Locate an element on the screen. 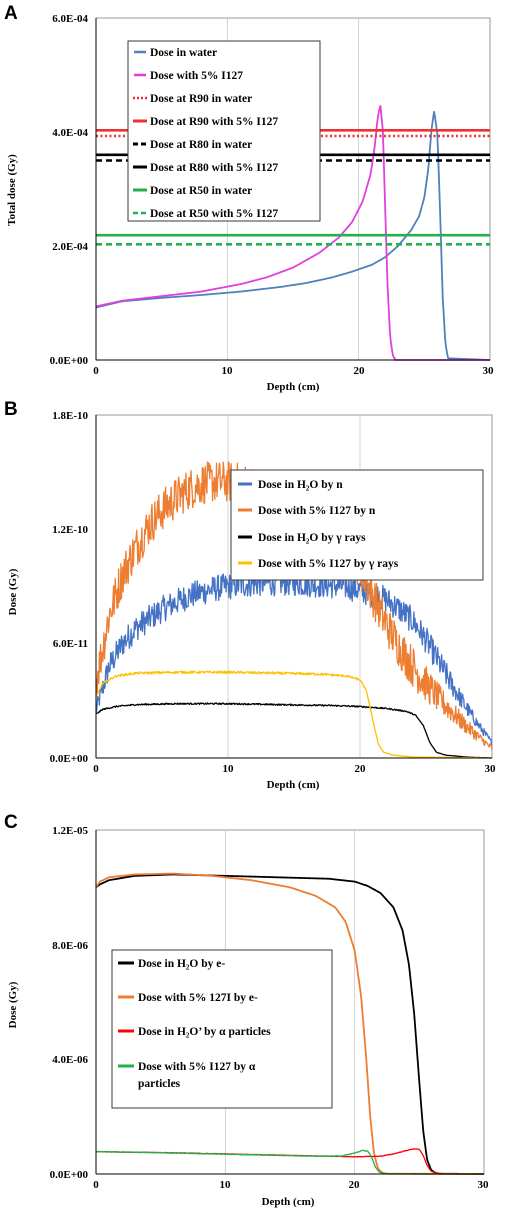 This screenshot has height=1227, width=505. legend-label: Dose at R80 with 5% I127 is located at coordinates (214, 168).